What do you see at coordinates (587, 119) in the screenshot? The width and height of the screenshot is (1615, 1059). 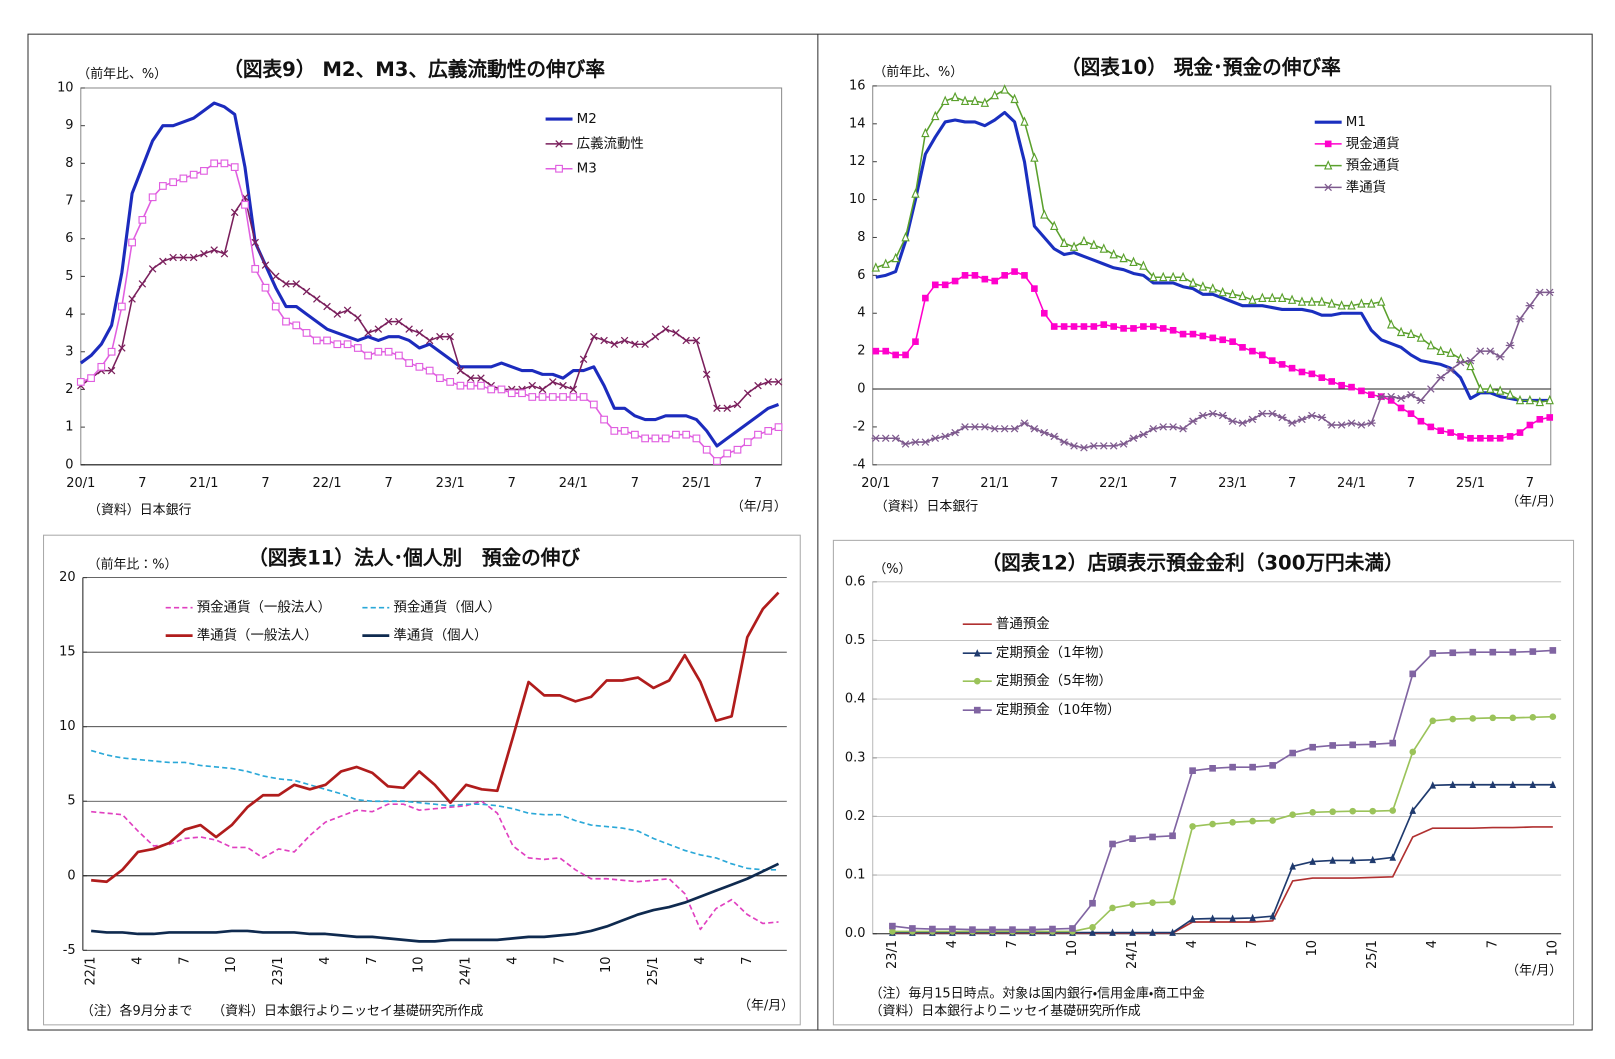 I see `legend-label: M2` at bounding box center [587, 119].